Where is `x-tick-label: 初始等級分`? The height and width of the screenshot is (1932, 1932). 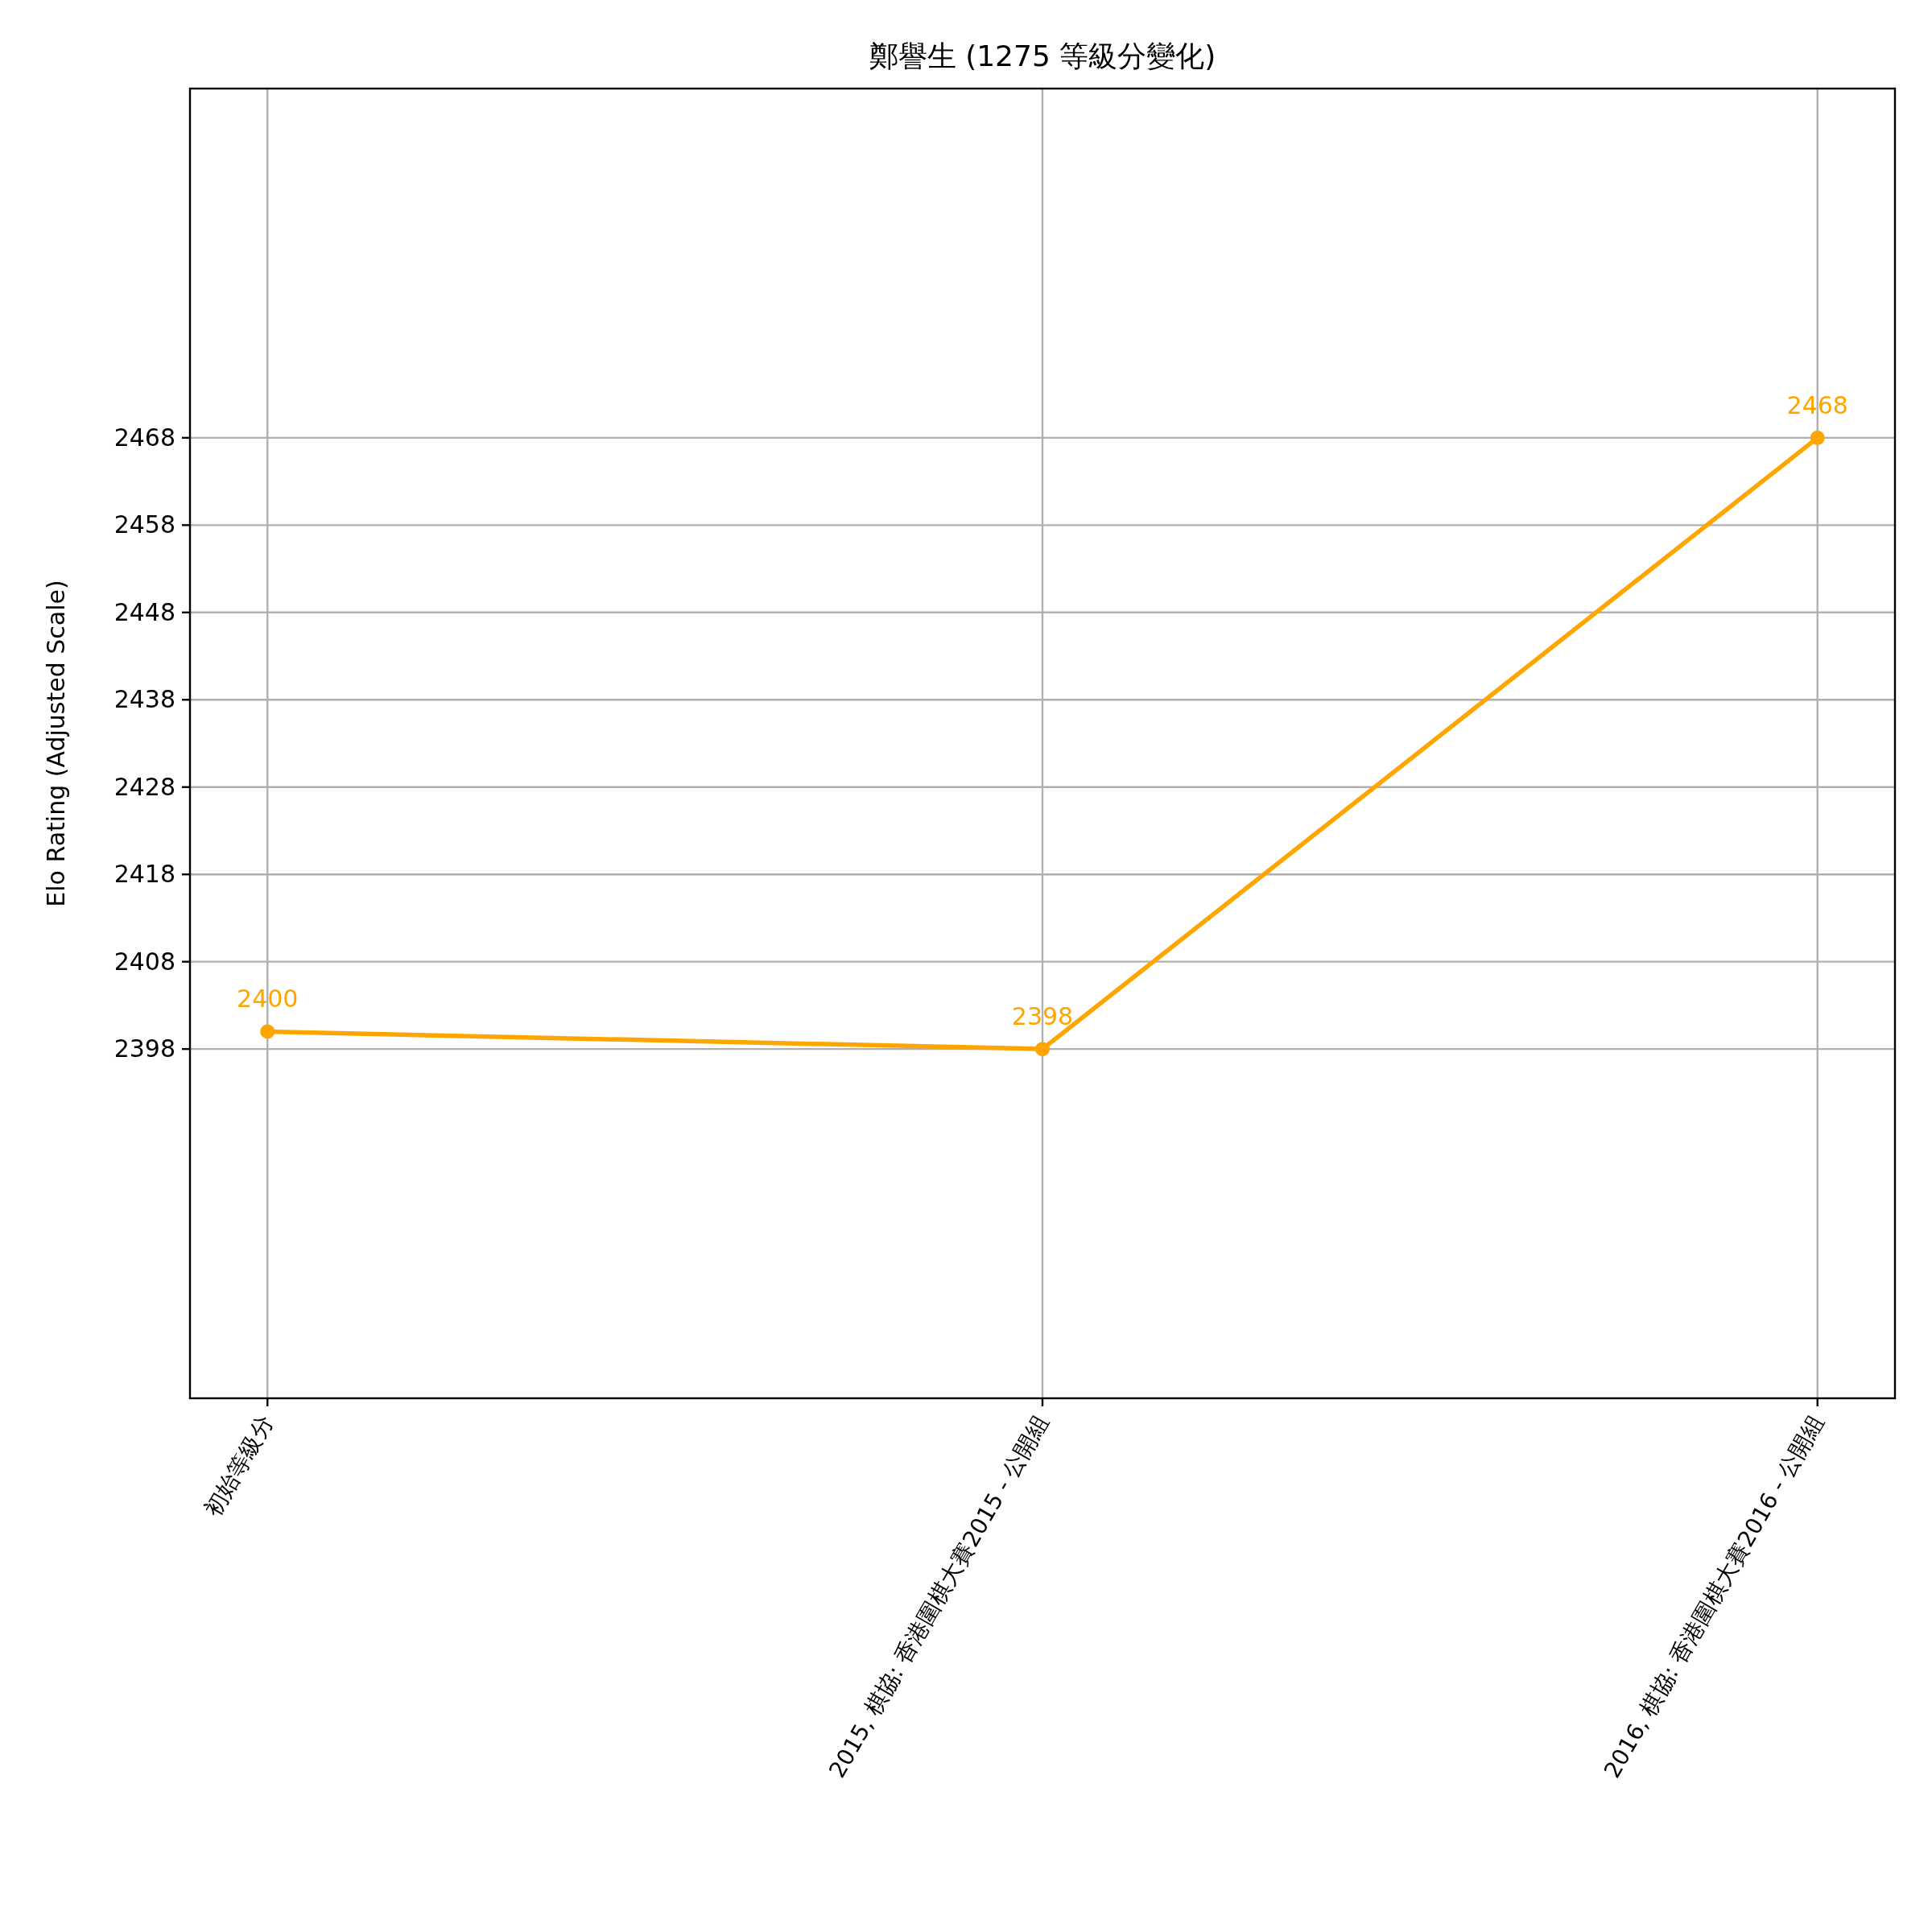
x-tick-label: 初始等級分 is located at coordinates (239, 1465).